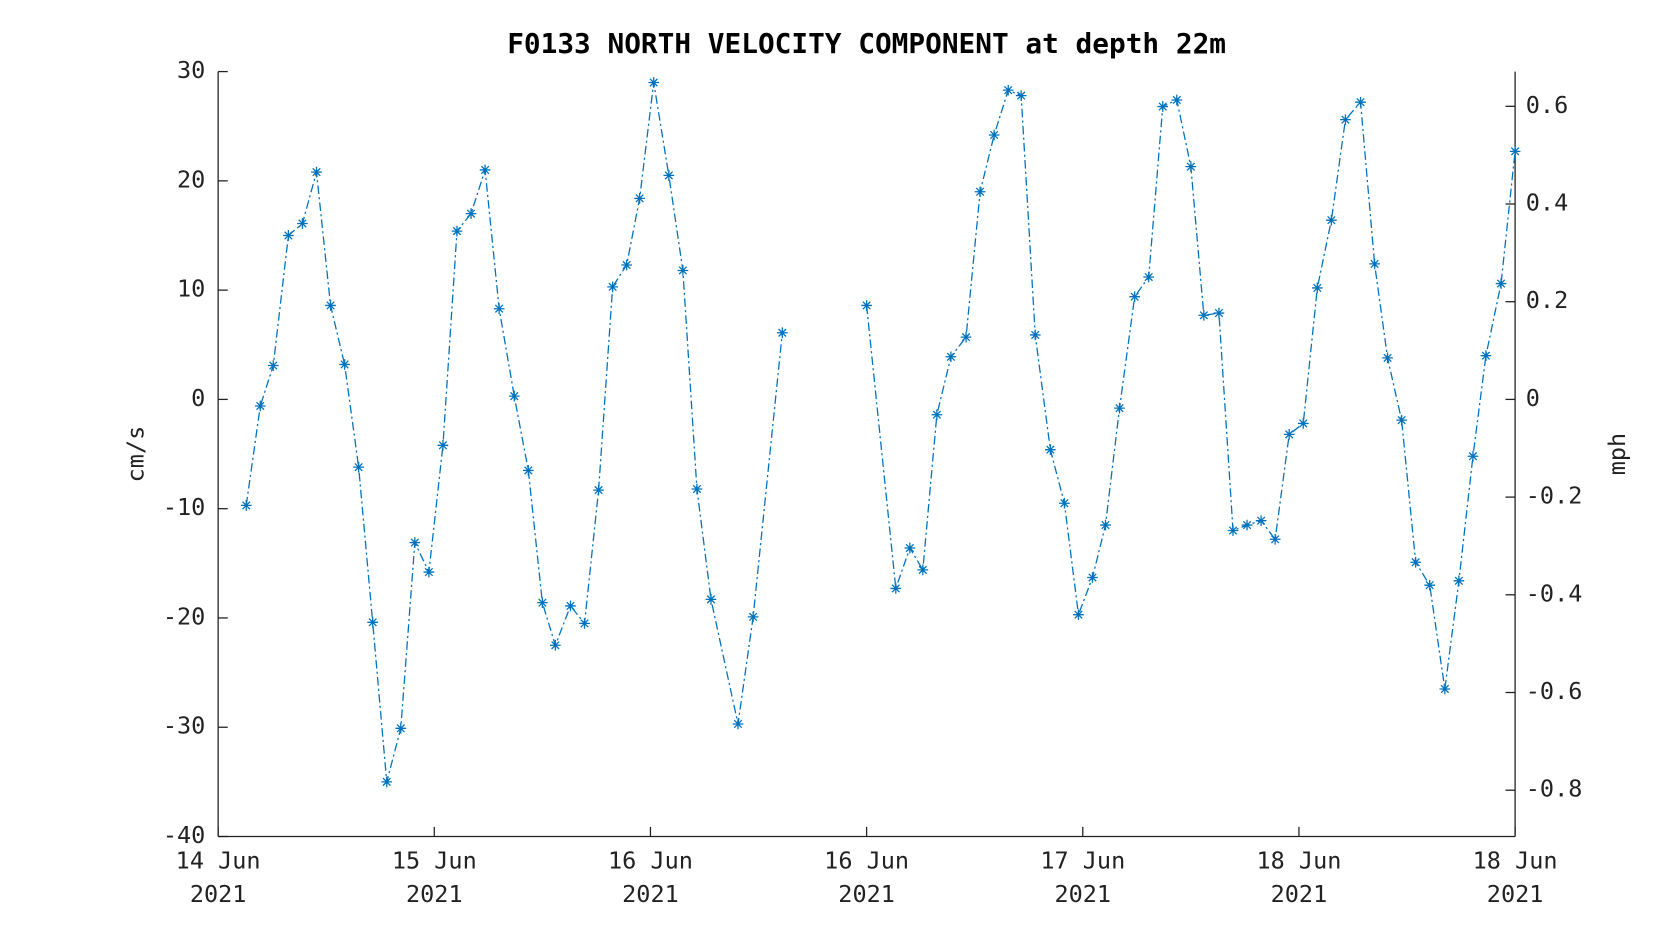 The image size is (1667, 938). I want to click on y-tick-label: 10, so click(191, 289).